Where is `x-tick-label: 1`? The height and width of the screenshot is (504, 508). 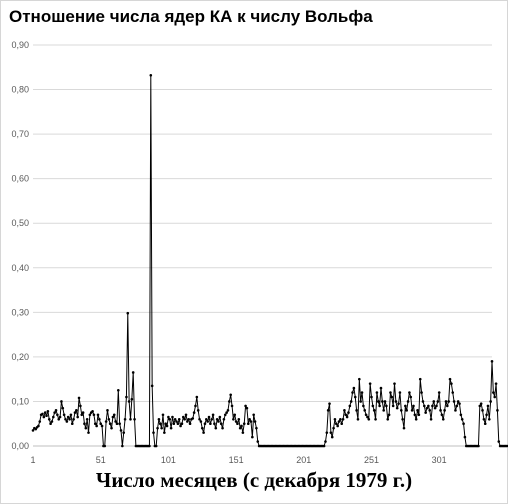
x-tick-label: 1 is located at coordinates (32, 460).